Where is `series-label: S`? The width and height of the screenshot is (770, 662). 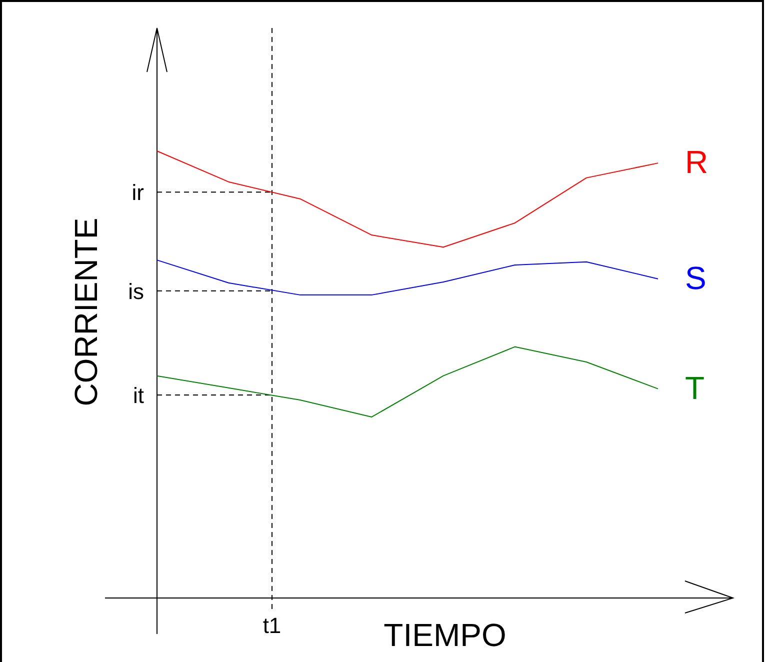 series-label: S is located at coordinates (695, 278).